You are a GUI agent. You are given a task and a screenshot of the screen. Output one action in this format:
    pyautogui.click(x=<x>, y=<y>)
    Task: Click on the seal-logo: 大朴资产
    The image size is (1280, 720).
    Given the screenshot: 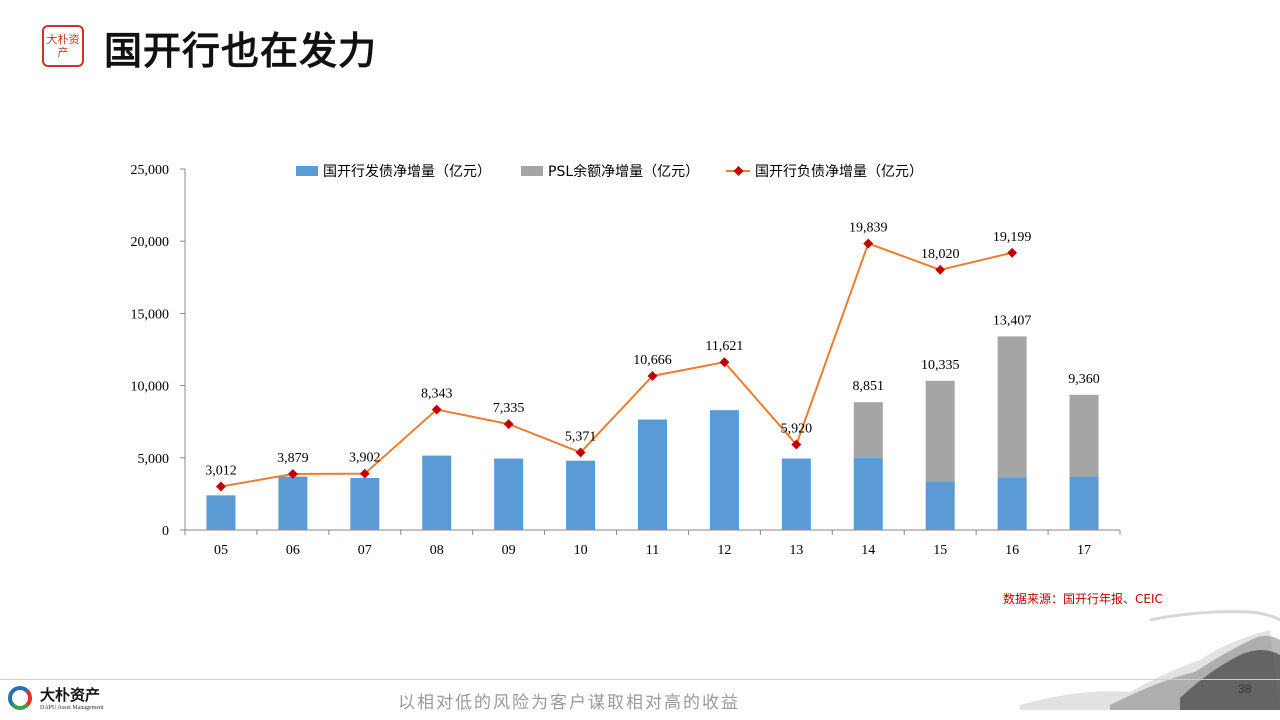 What is the action you would take?
    pyautogui.click(x=63, y=46)
    